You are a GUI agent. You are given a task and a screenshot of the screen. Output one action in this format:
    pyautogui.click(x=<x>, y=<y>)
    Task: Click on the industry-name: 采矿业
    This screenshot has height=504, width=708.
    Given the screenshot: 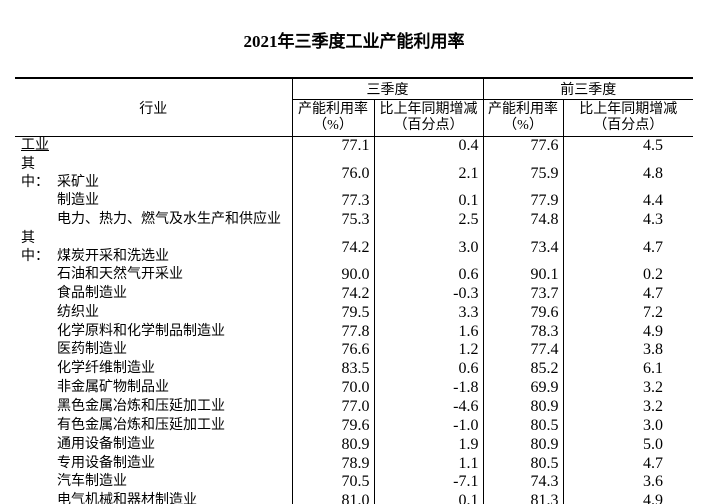 What is the action you would take?
    pyautogui.click(x=78, y=182)
    